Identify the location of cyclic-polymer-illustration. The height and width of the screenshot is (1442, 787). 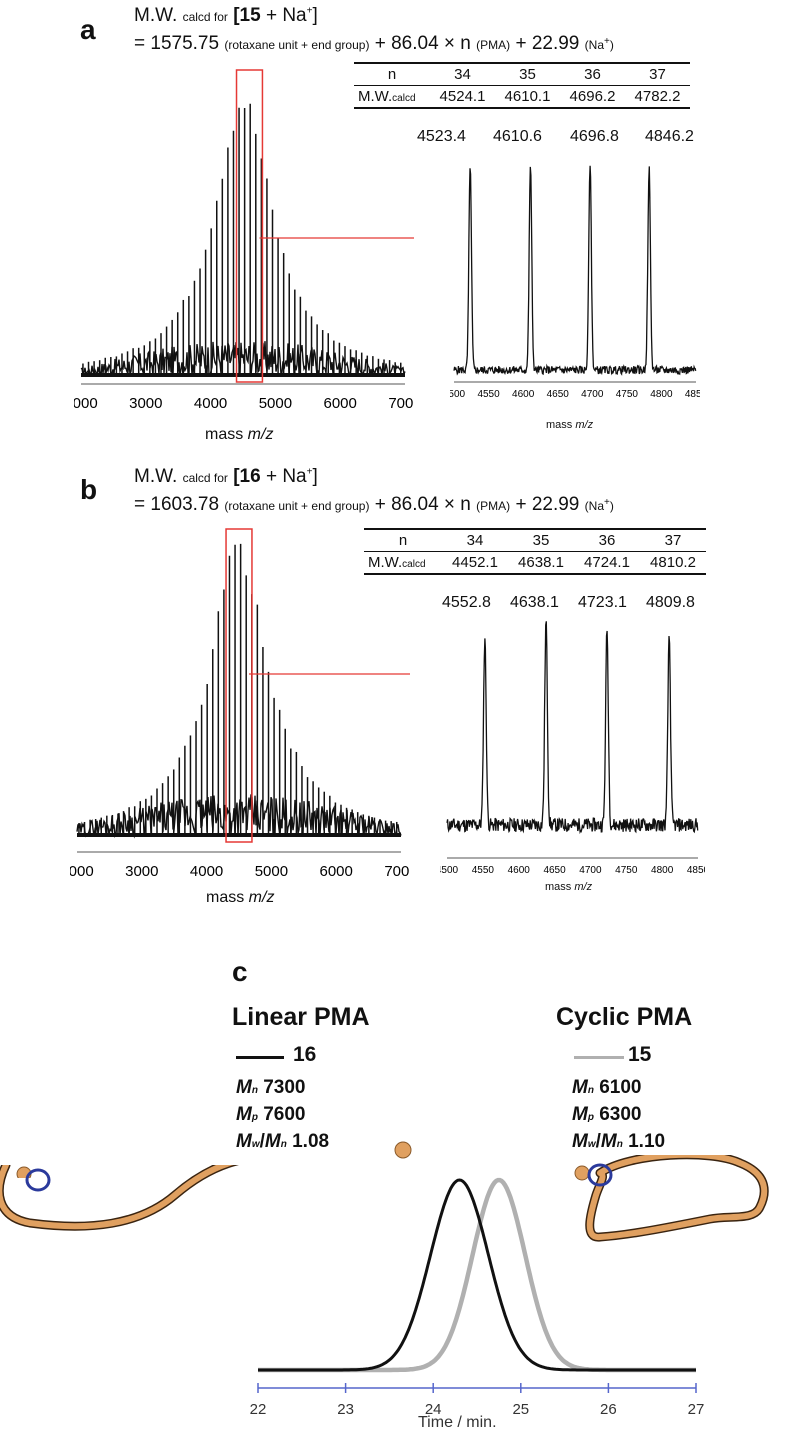
(671, 1198).